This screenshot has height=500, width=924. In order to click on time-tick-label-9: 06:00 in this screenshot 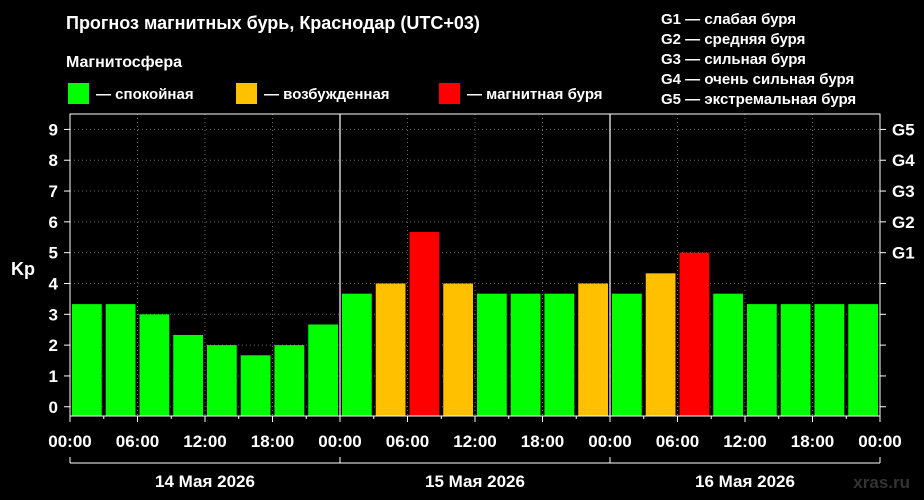, I will do `click(677, 441)`.